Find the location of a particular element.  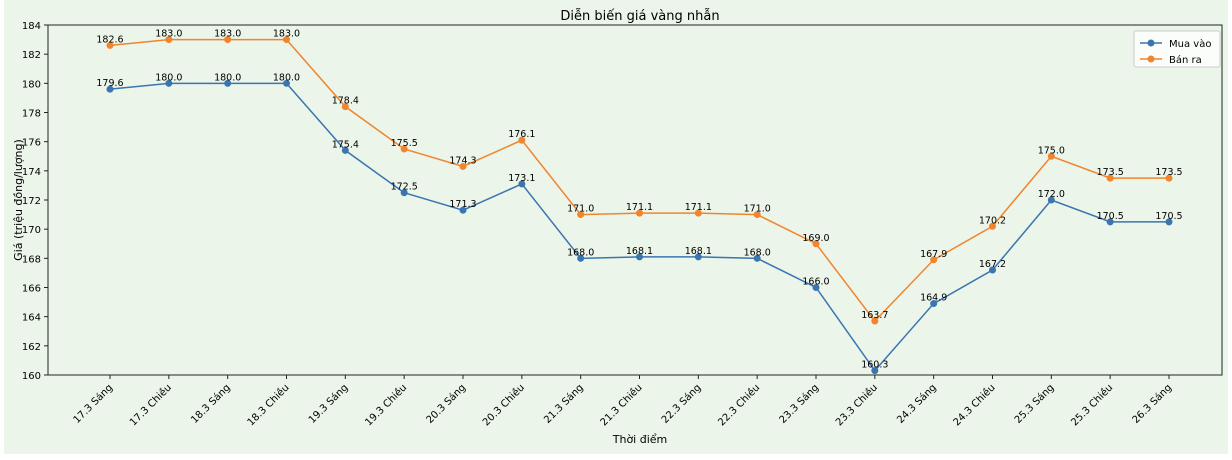

x-tick-label: 21.3 Sáng is located at coordinates (564, 404).